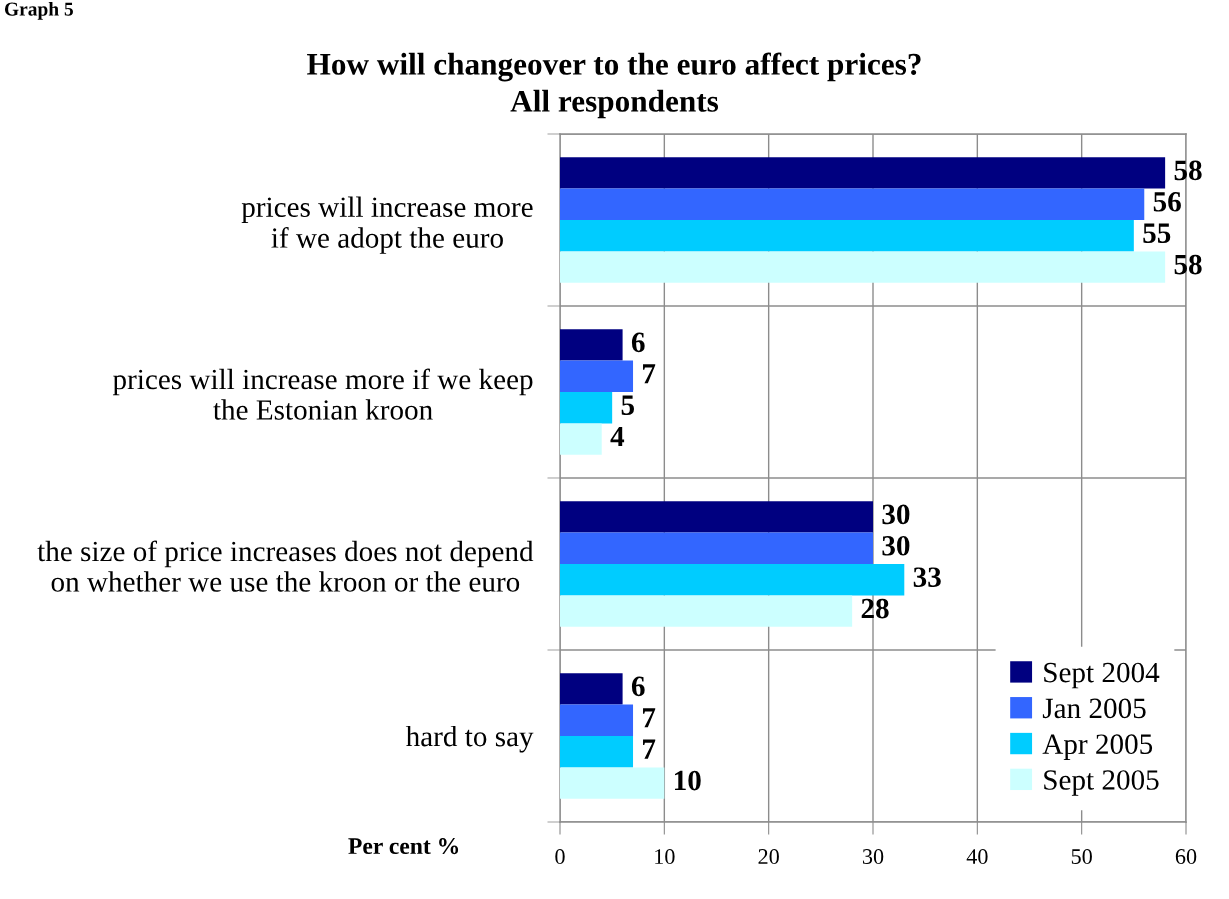  Describe the element at coordinates (875, 608) in the screenshot. I see `data-label: 28` at that location.